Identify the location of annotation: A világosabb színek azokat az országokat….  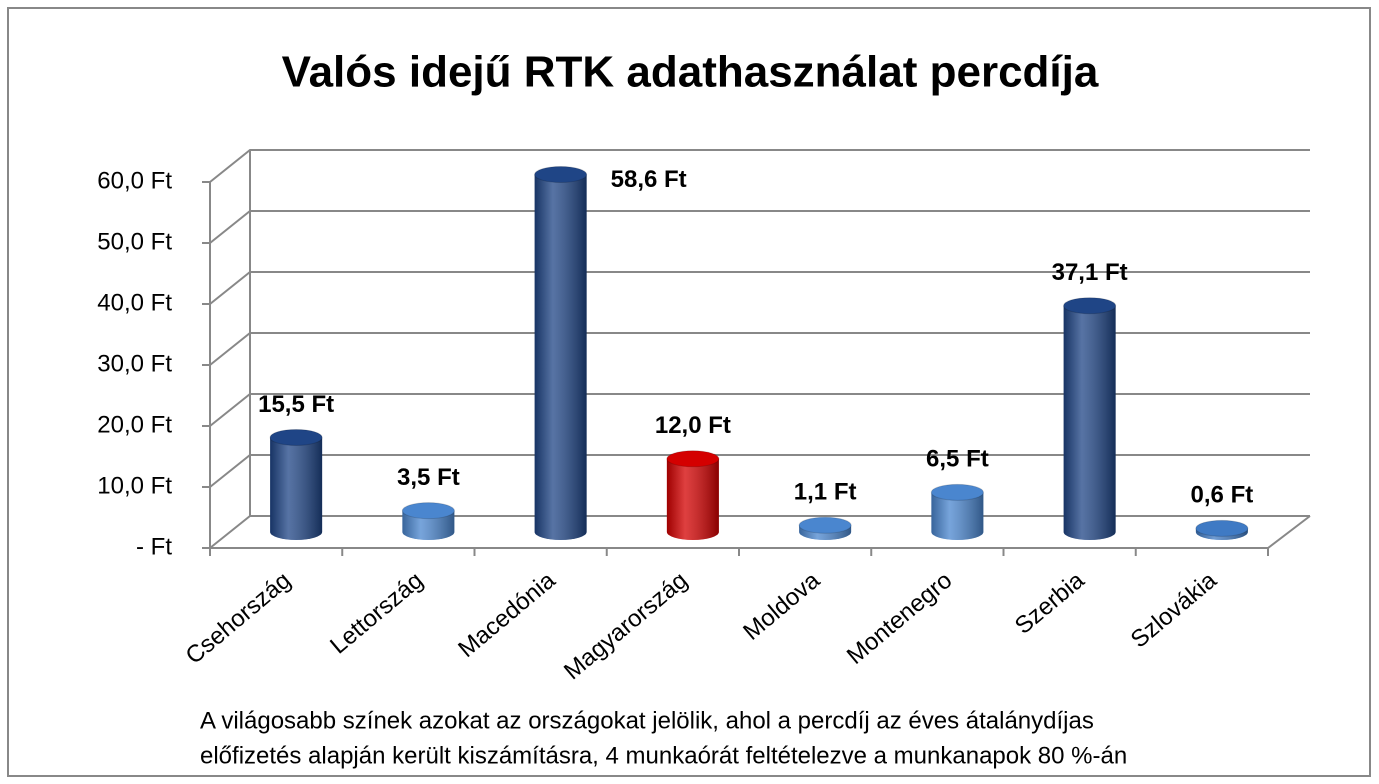
(647, 720).